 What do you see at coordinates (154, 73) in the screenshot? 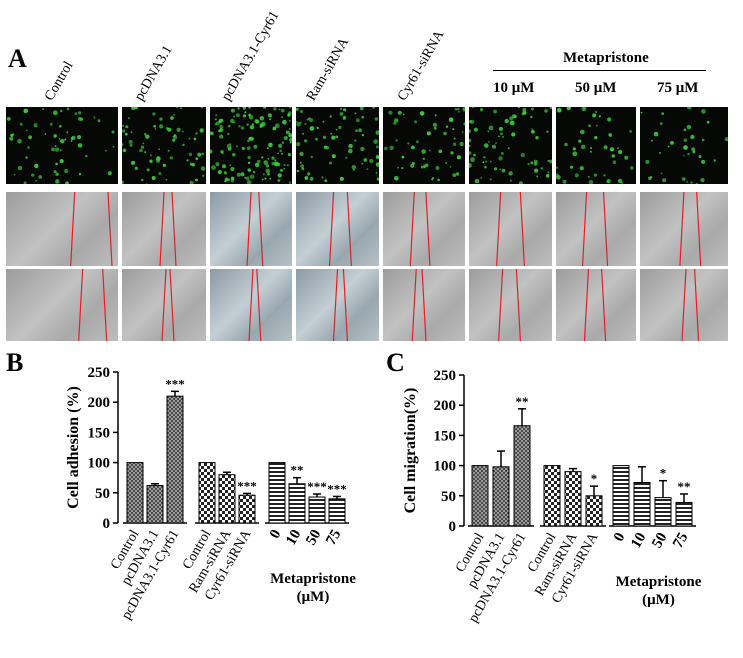
I see `column-label: pcDNA3.1` at bounding box center [154, 73].